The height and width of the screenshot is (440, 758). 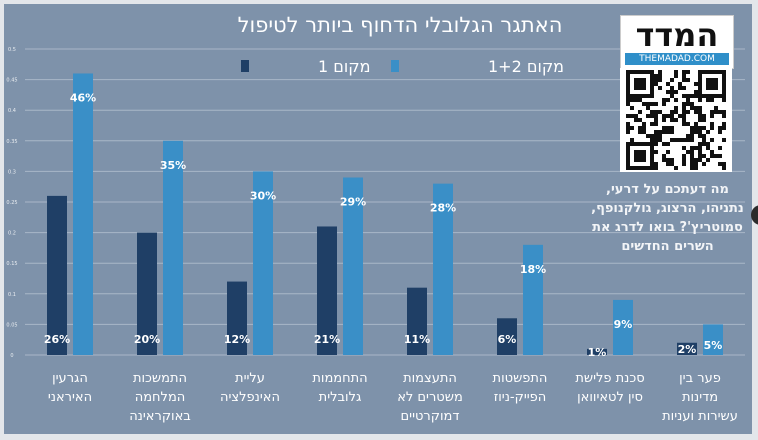 I want to click on x-tick-label: המלחמה, so click(x=160, y=397).